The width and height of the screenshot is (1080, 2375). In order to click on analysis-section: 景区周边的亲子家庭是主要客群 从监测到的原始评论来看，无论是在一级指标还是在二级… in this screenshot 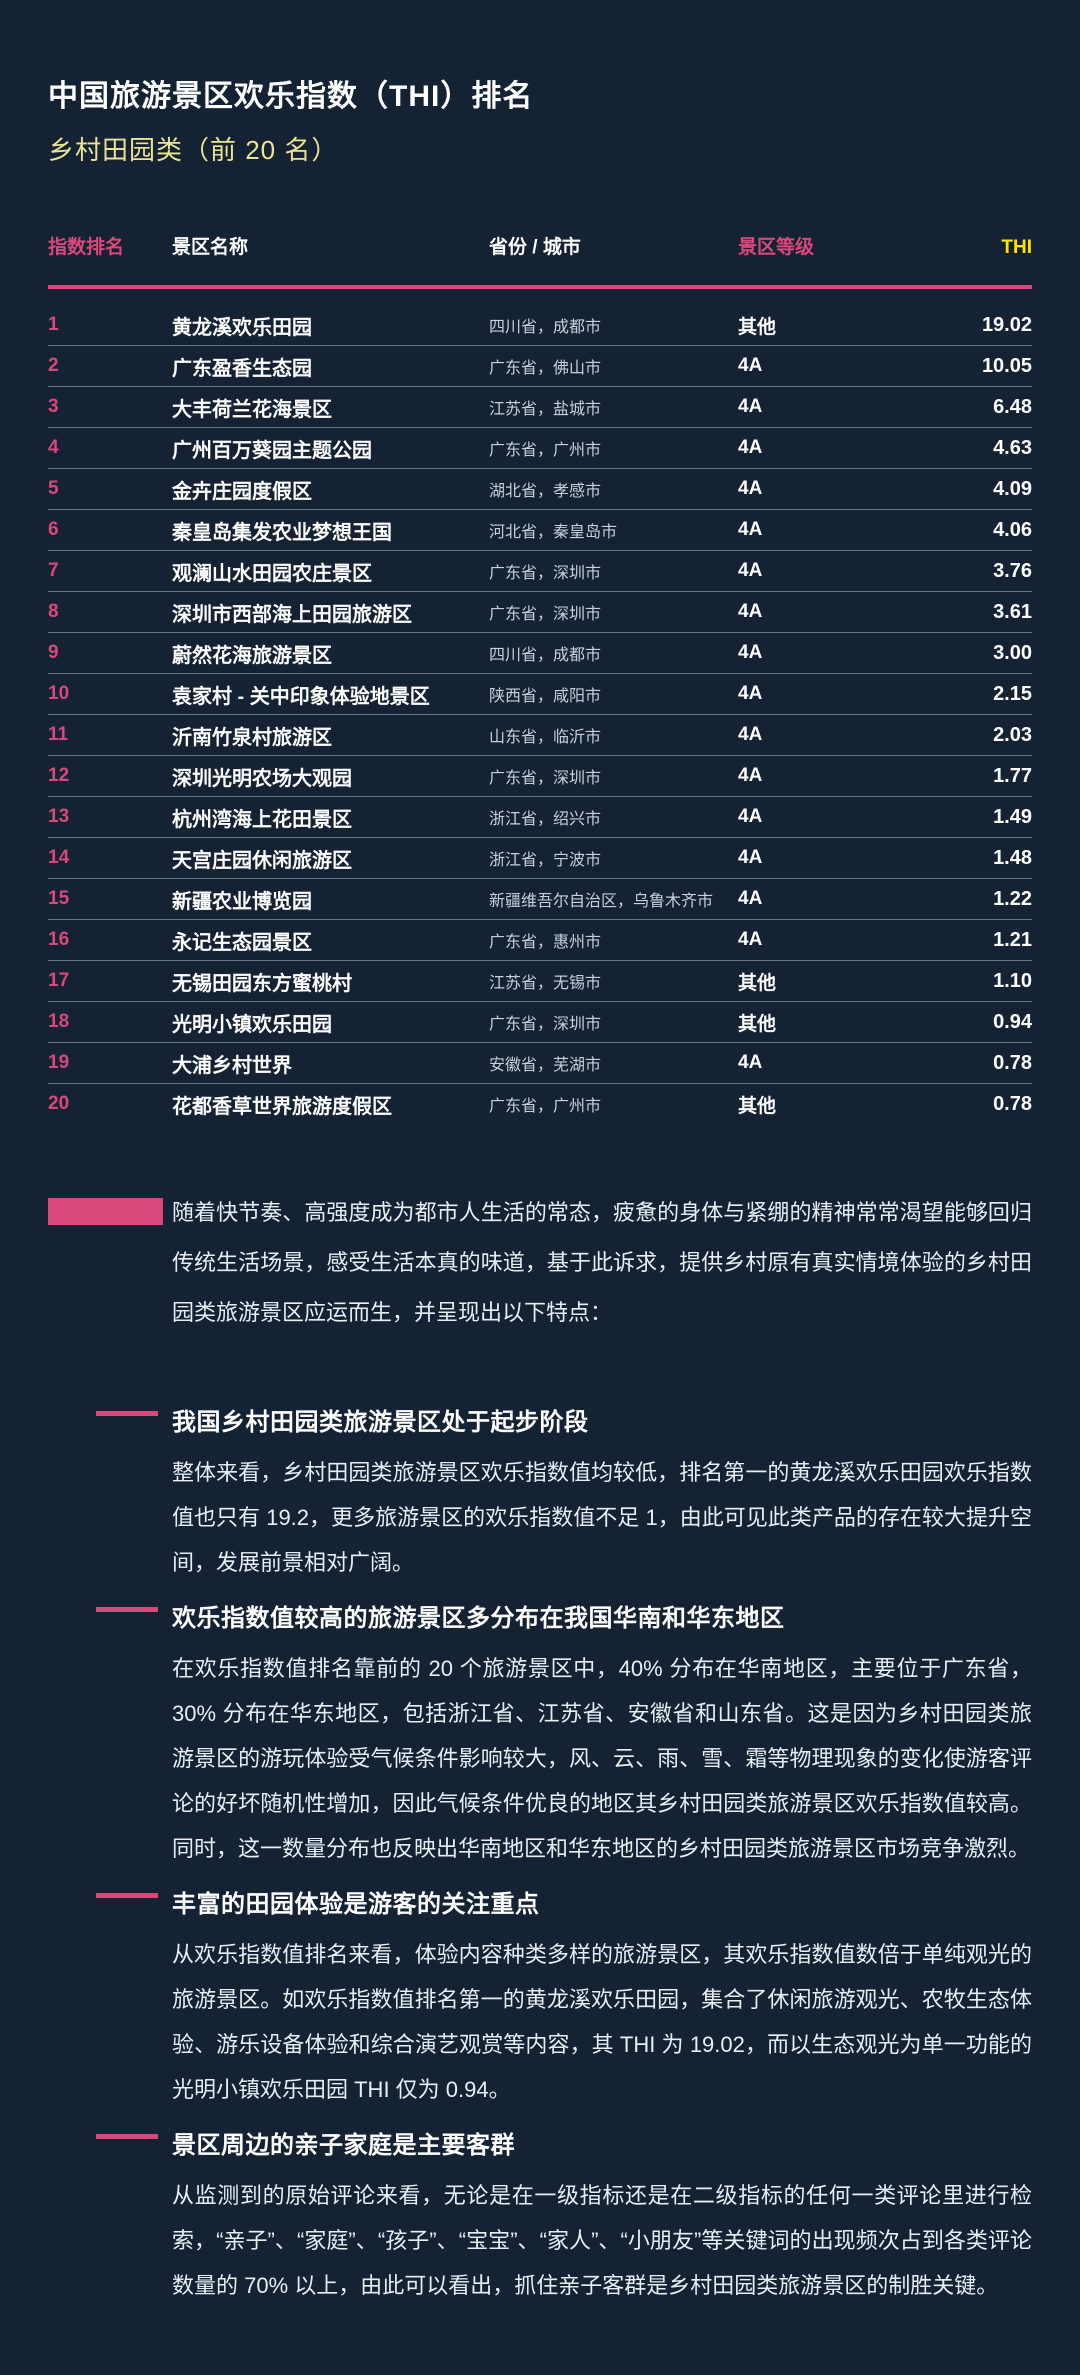, I will do `click(540, 2219)`.